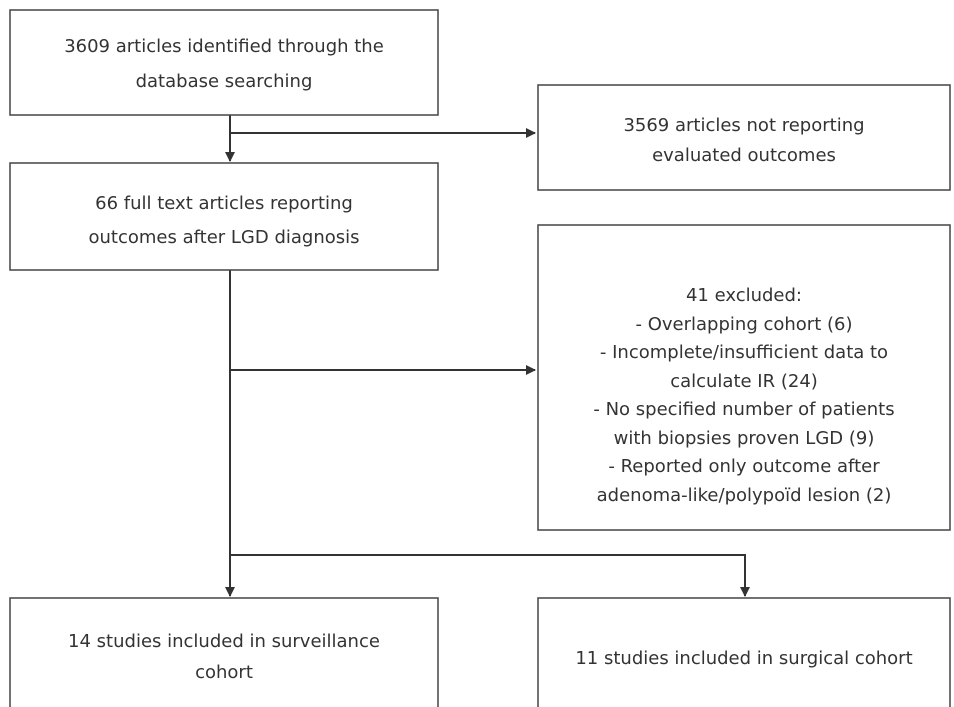 The width and height of the screenshot is (954, 707). Describe the element at coordinates (743, 125) in the screenshot. I see `box-text: 3569 articles not reporting` at that location.